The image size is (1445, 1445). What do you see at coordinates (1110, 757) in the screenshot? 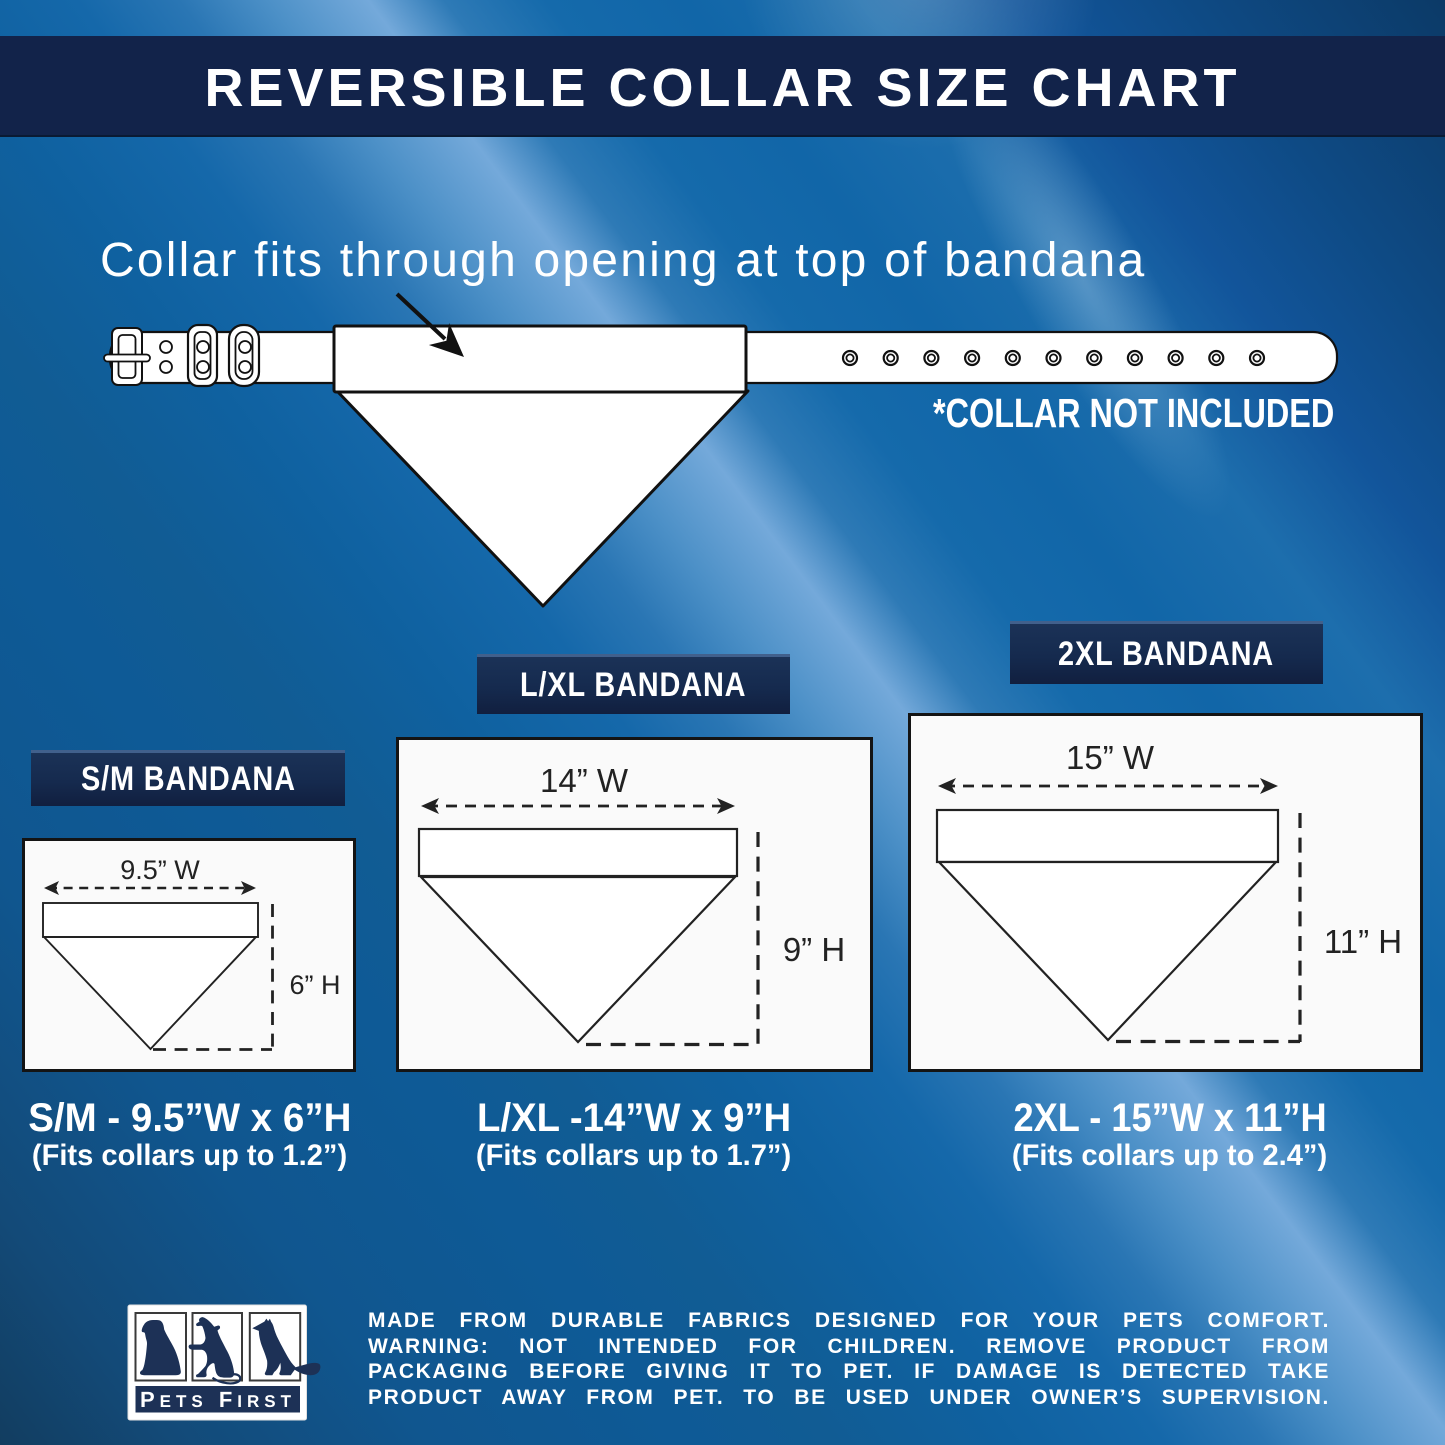
I see `svg-text: 15” W` at bounding box center [1110, 757].